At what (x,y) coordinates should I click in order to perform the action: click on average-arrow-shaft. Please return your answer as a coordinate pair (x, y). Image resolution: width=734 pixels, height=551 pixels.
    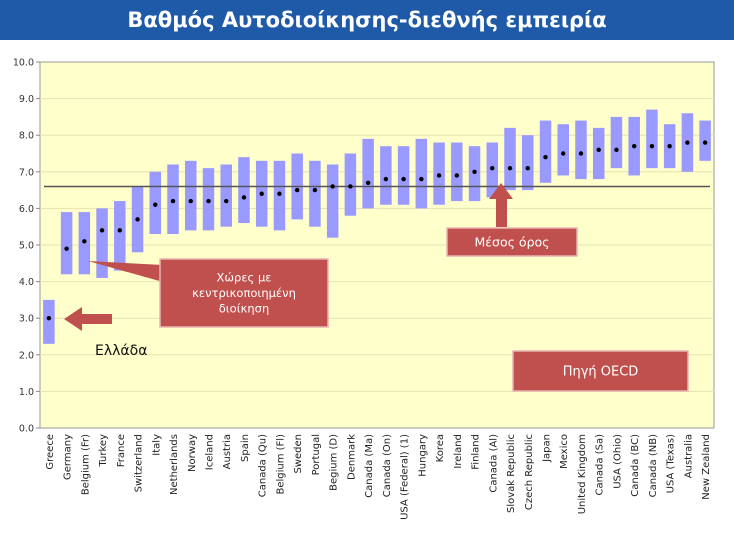
    Looking at the image, I should click on (501, 212).